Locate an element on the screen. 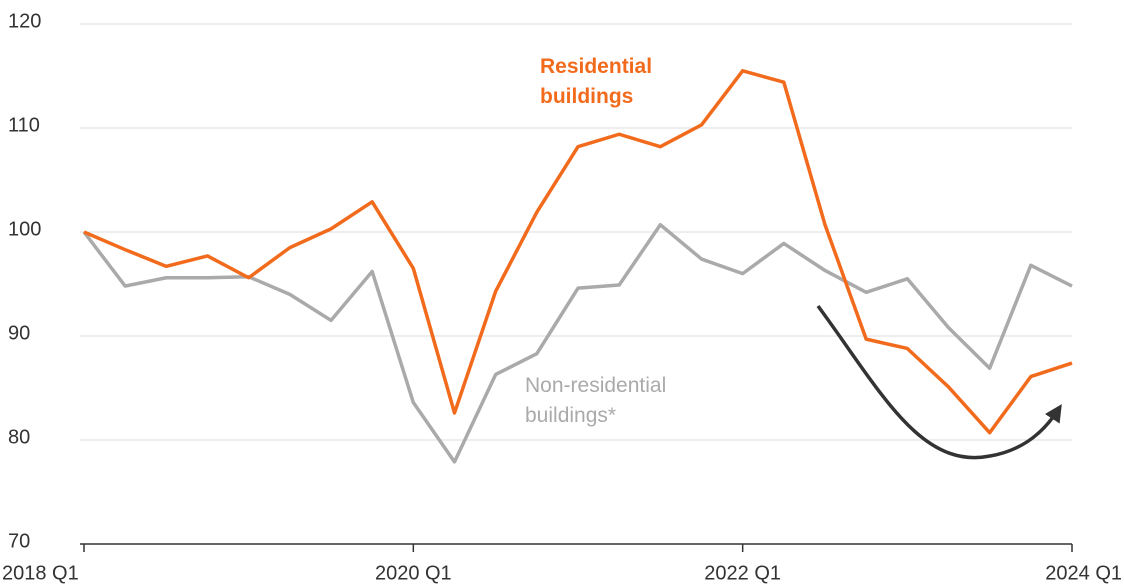  x-tick-label: 2024 Q1 is located at coordinates (1083, 573).